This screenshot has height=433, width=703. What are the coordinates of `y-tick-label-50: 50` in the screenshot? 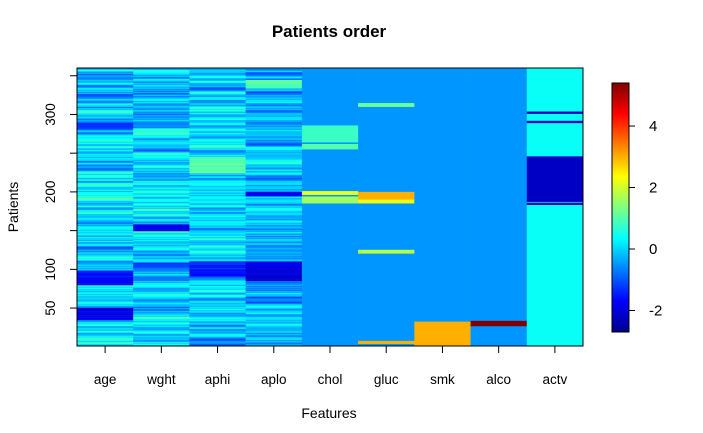 It's located at (50, 308).